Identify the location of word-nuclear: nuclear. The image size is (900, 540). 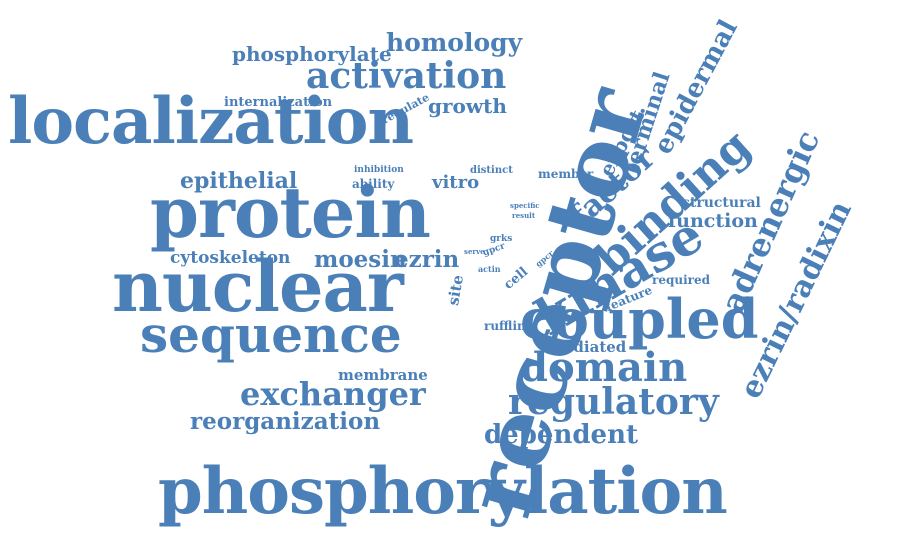
(258, 286).